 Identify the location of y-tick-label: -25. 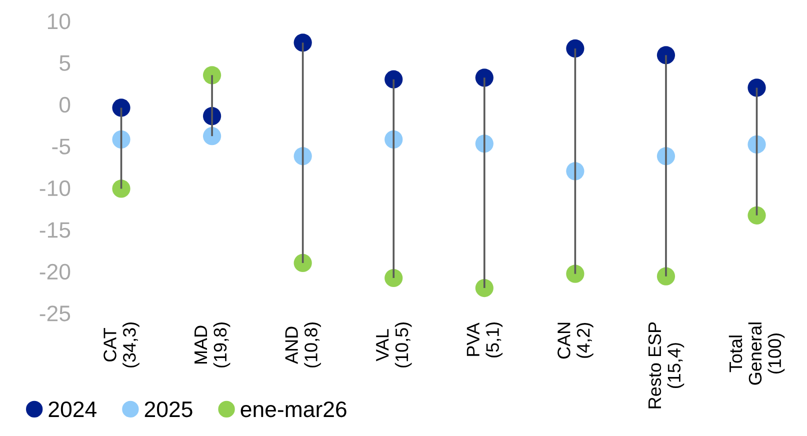
(55, 314).